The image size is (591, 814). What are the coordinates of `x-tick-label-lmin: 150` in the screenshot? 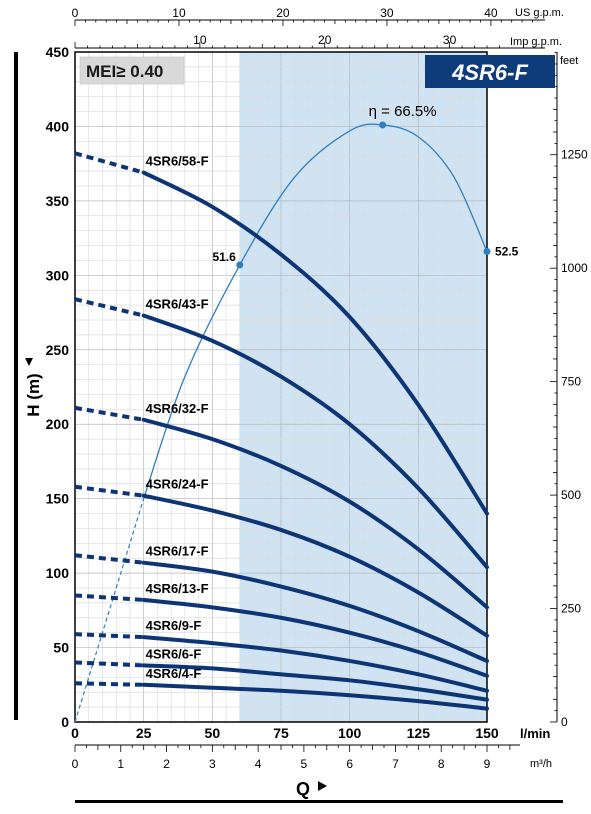 It's located at (487, 733).